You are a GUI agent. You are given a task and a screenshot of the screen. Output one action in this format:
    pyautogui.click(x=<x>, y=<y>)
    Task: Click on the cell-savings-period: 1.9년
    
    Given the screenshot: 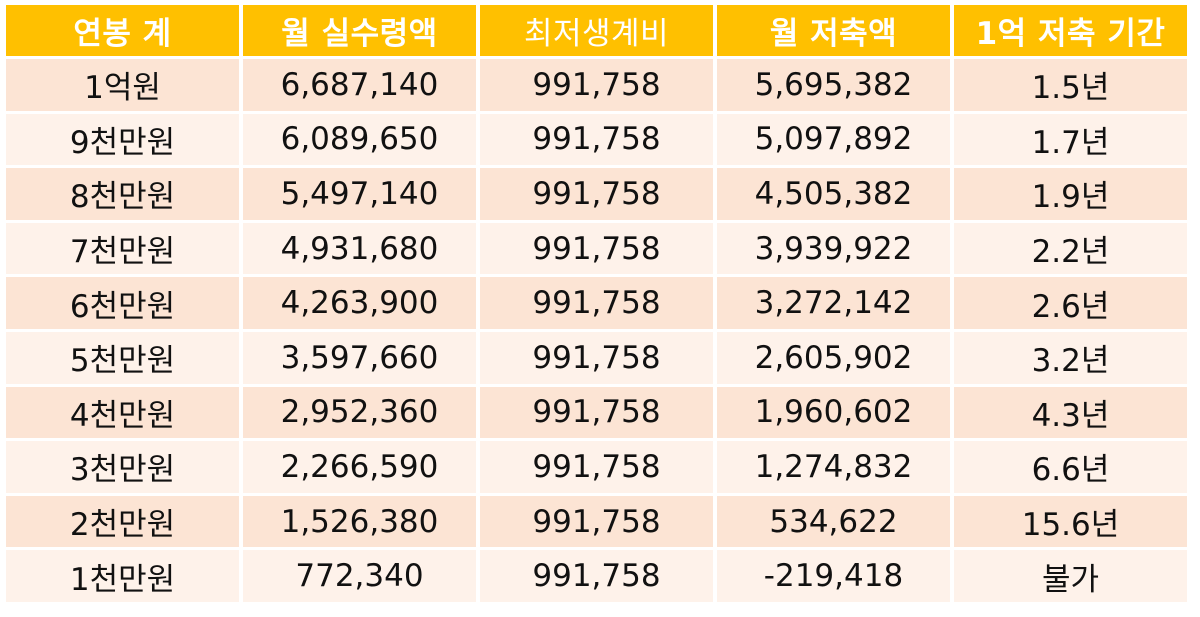 What is the action you would take?
    pyautogui.click(x=1070, y=194)
    